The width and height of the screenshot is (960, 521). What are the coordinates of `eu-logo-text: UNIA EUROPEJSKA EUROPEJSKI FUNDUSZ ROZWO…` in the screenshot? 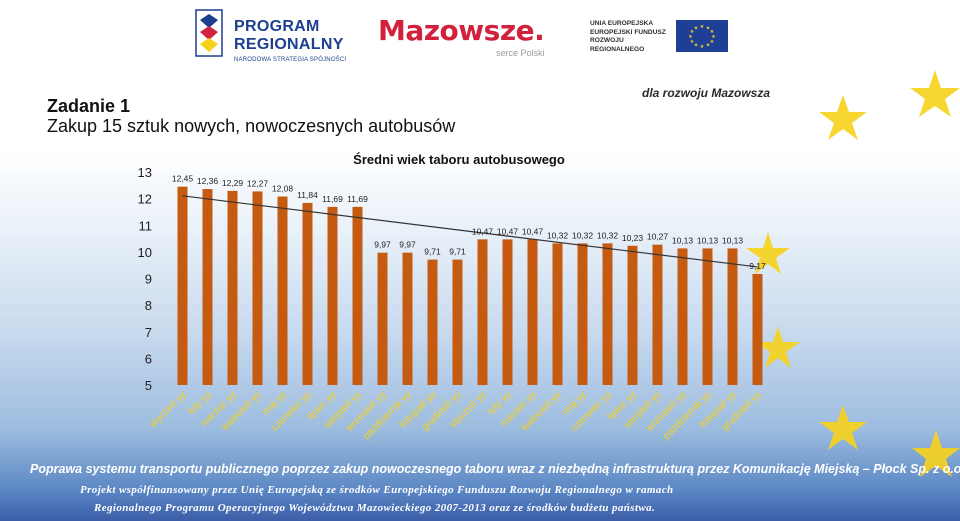 It's located at (631, 37).